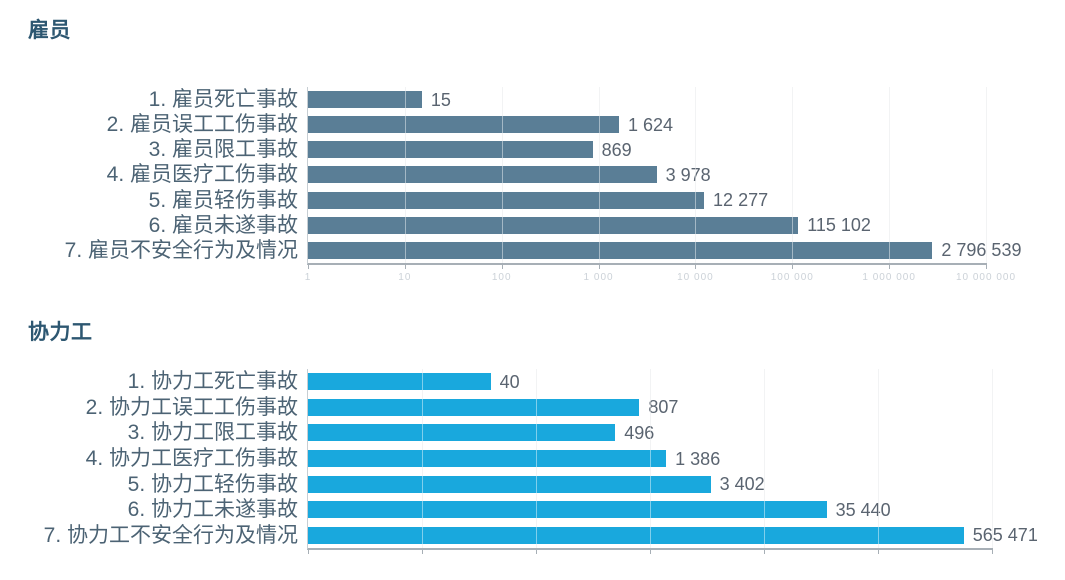  I want to click on bar-row: 35 440, so click(650, 510).